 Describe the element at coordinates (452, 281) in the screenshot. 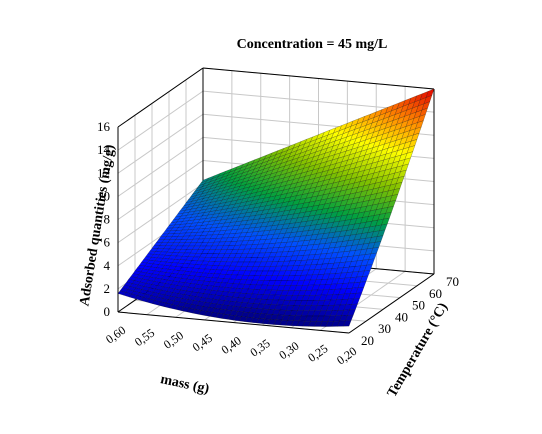

I see `y-tick-label: 70` at that location.